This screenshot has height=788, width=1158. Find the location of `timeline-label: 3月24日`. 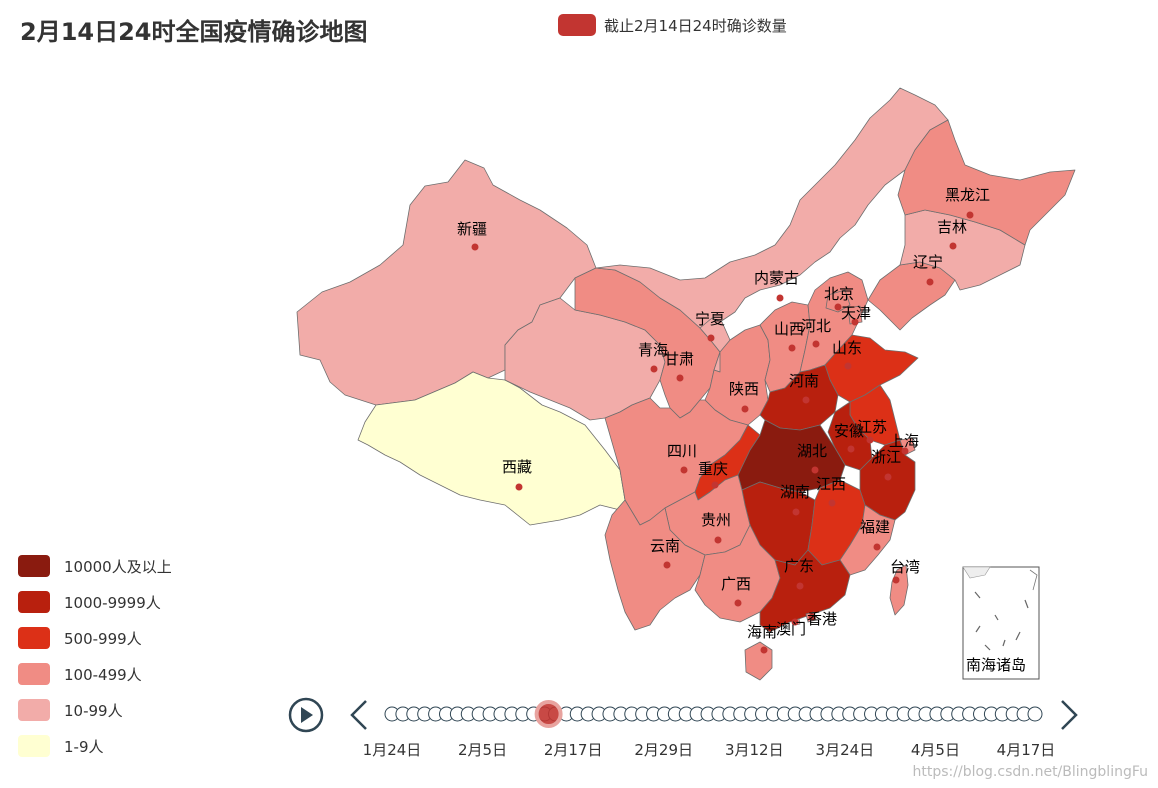

timeline-label: 3月24日 is located at coordinates (845, 750).